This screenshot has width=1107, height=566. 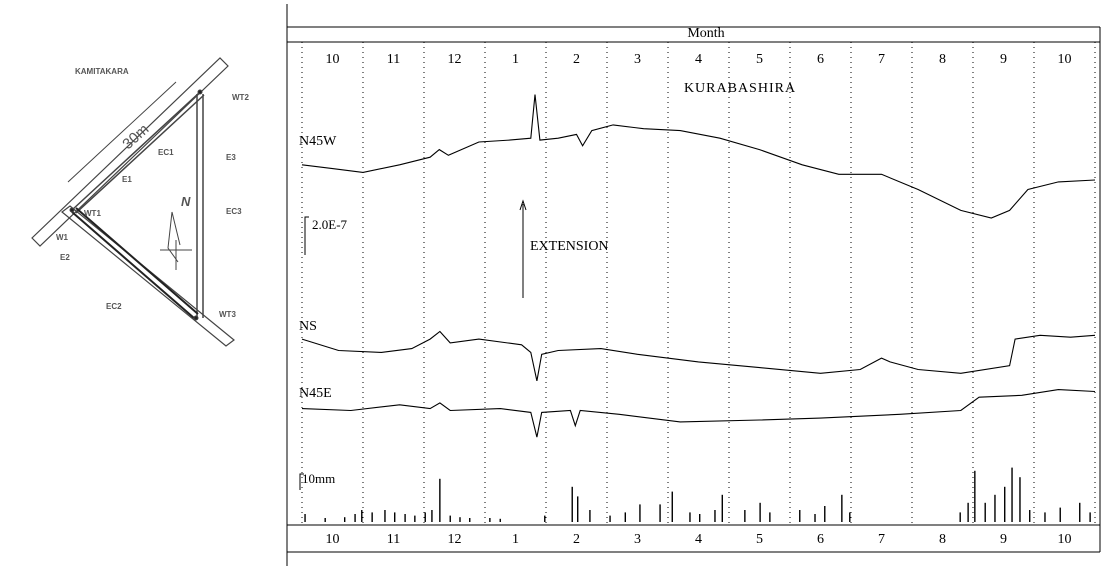 What do you see at coordinates (102, 71) in the screenshot?
I see `diagram-title: KAMITAKARA` at bounding box center [102, 71].